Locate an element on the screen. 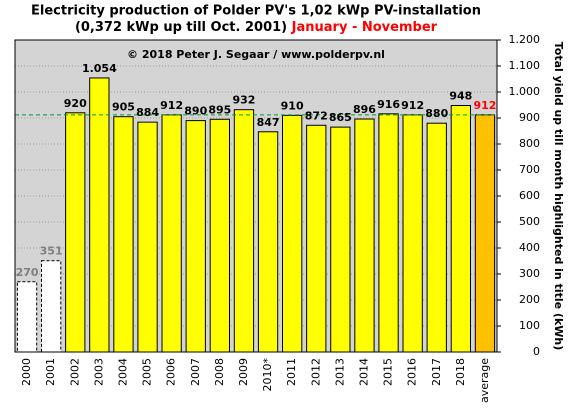 This screenshot has width=571, height=411. y-tick-label: 500 is located at coordinates (529, 221).